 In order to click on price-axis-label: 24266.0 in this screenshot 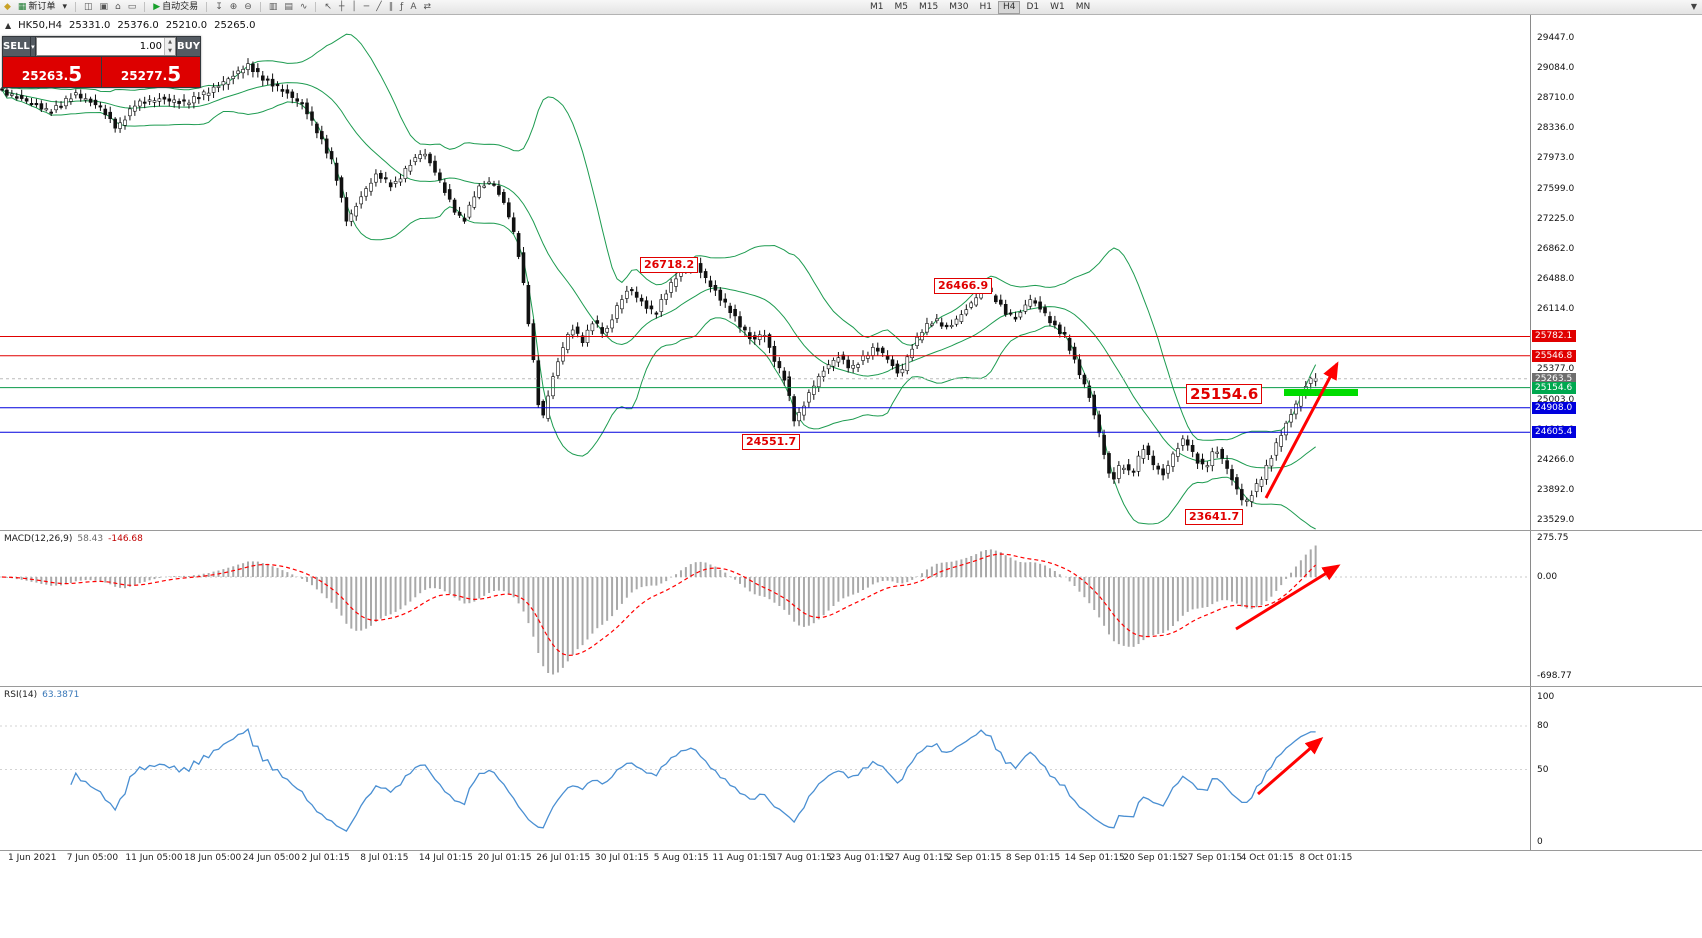, I will do `click(1556, 459)`.